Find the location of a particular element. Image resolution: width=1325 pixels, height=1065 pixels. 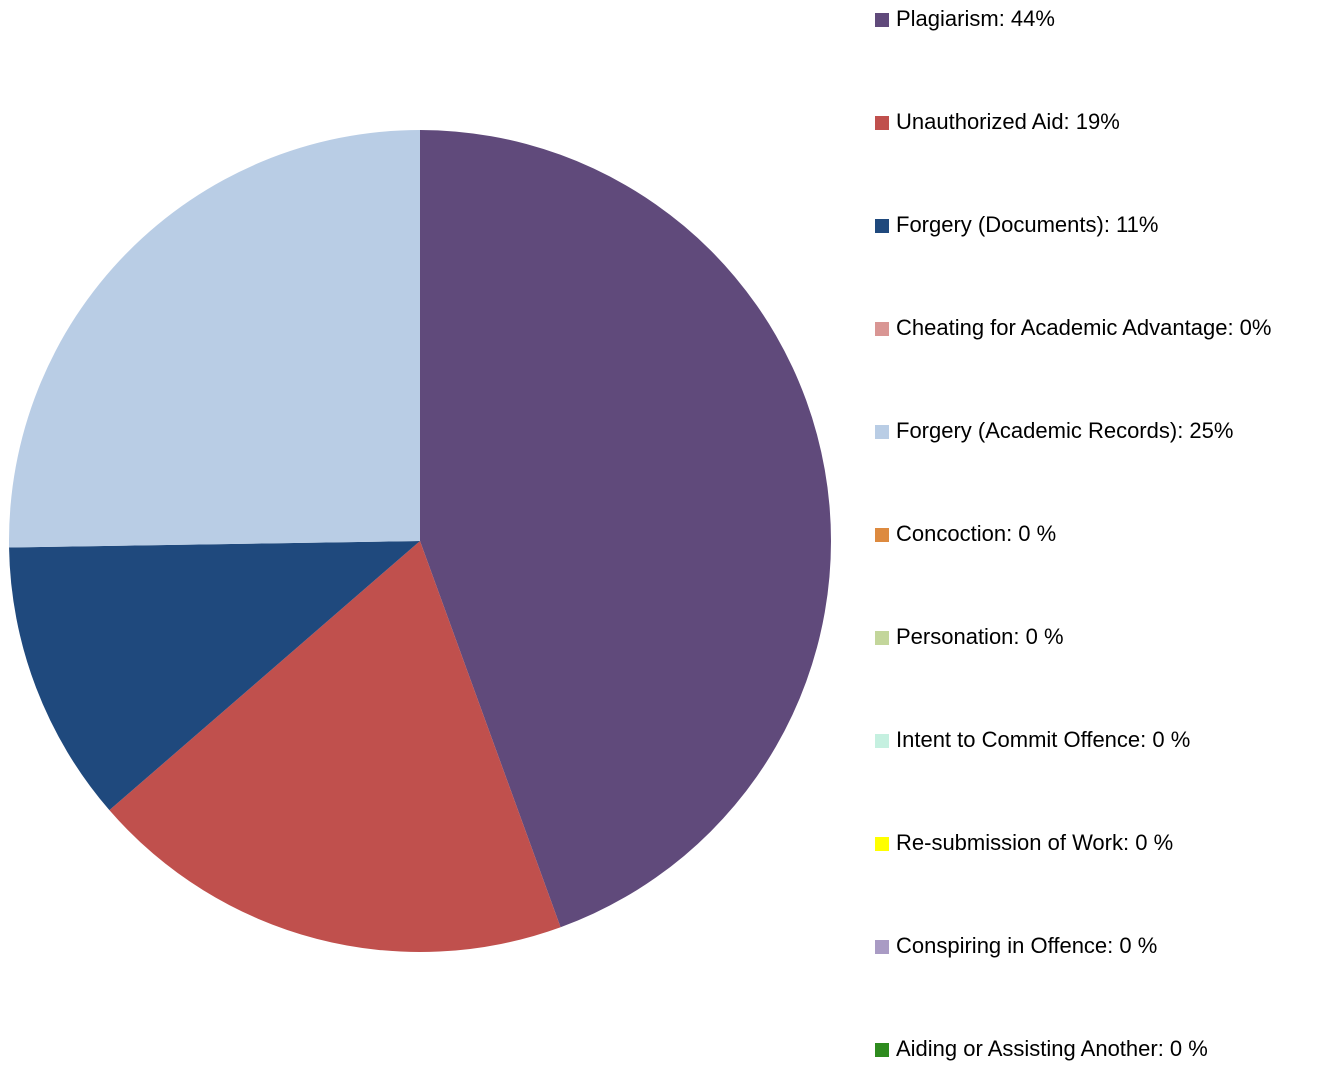

legend-label: Forgery (Documents): 11% is located at coordinates (1027, 224).